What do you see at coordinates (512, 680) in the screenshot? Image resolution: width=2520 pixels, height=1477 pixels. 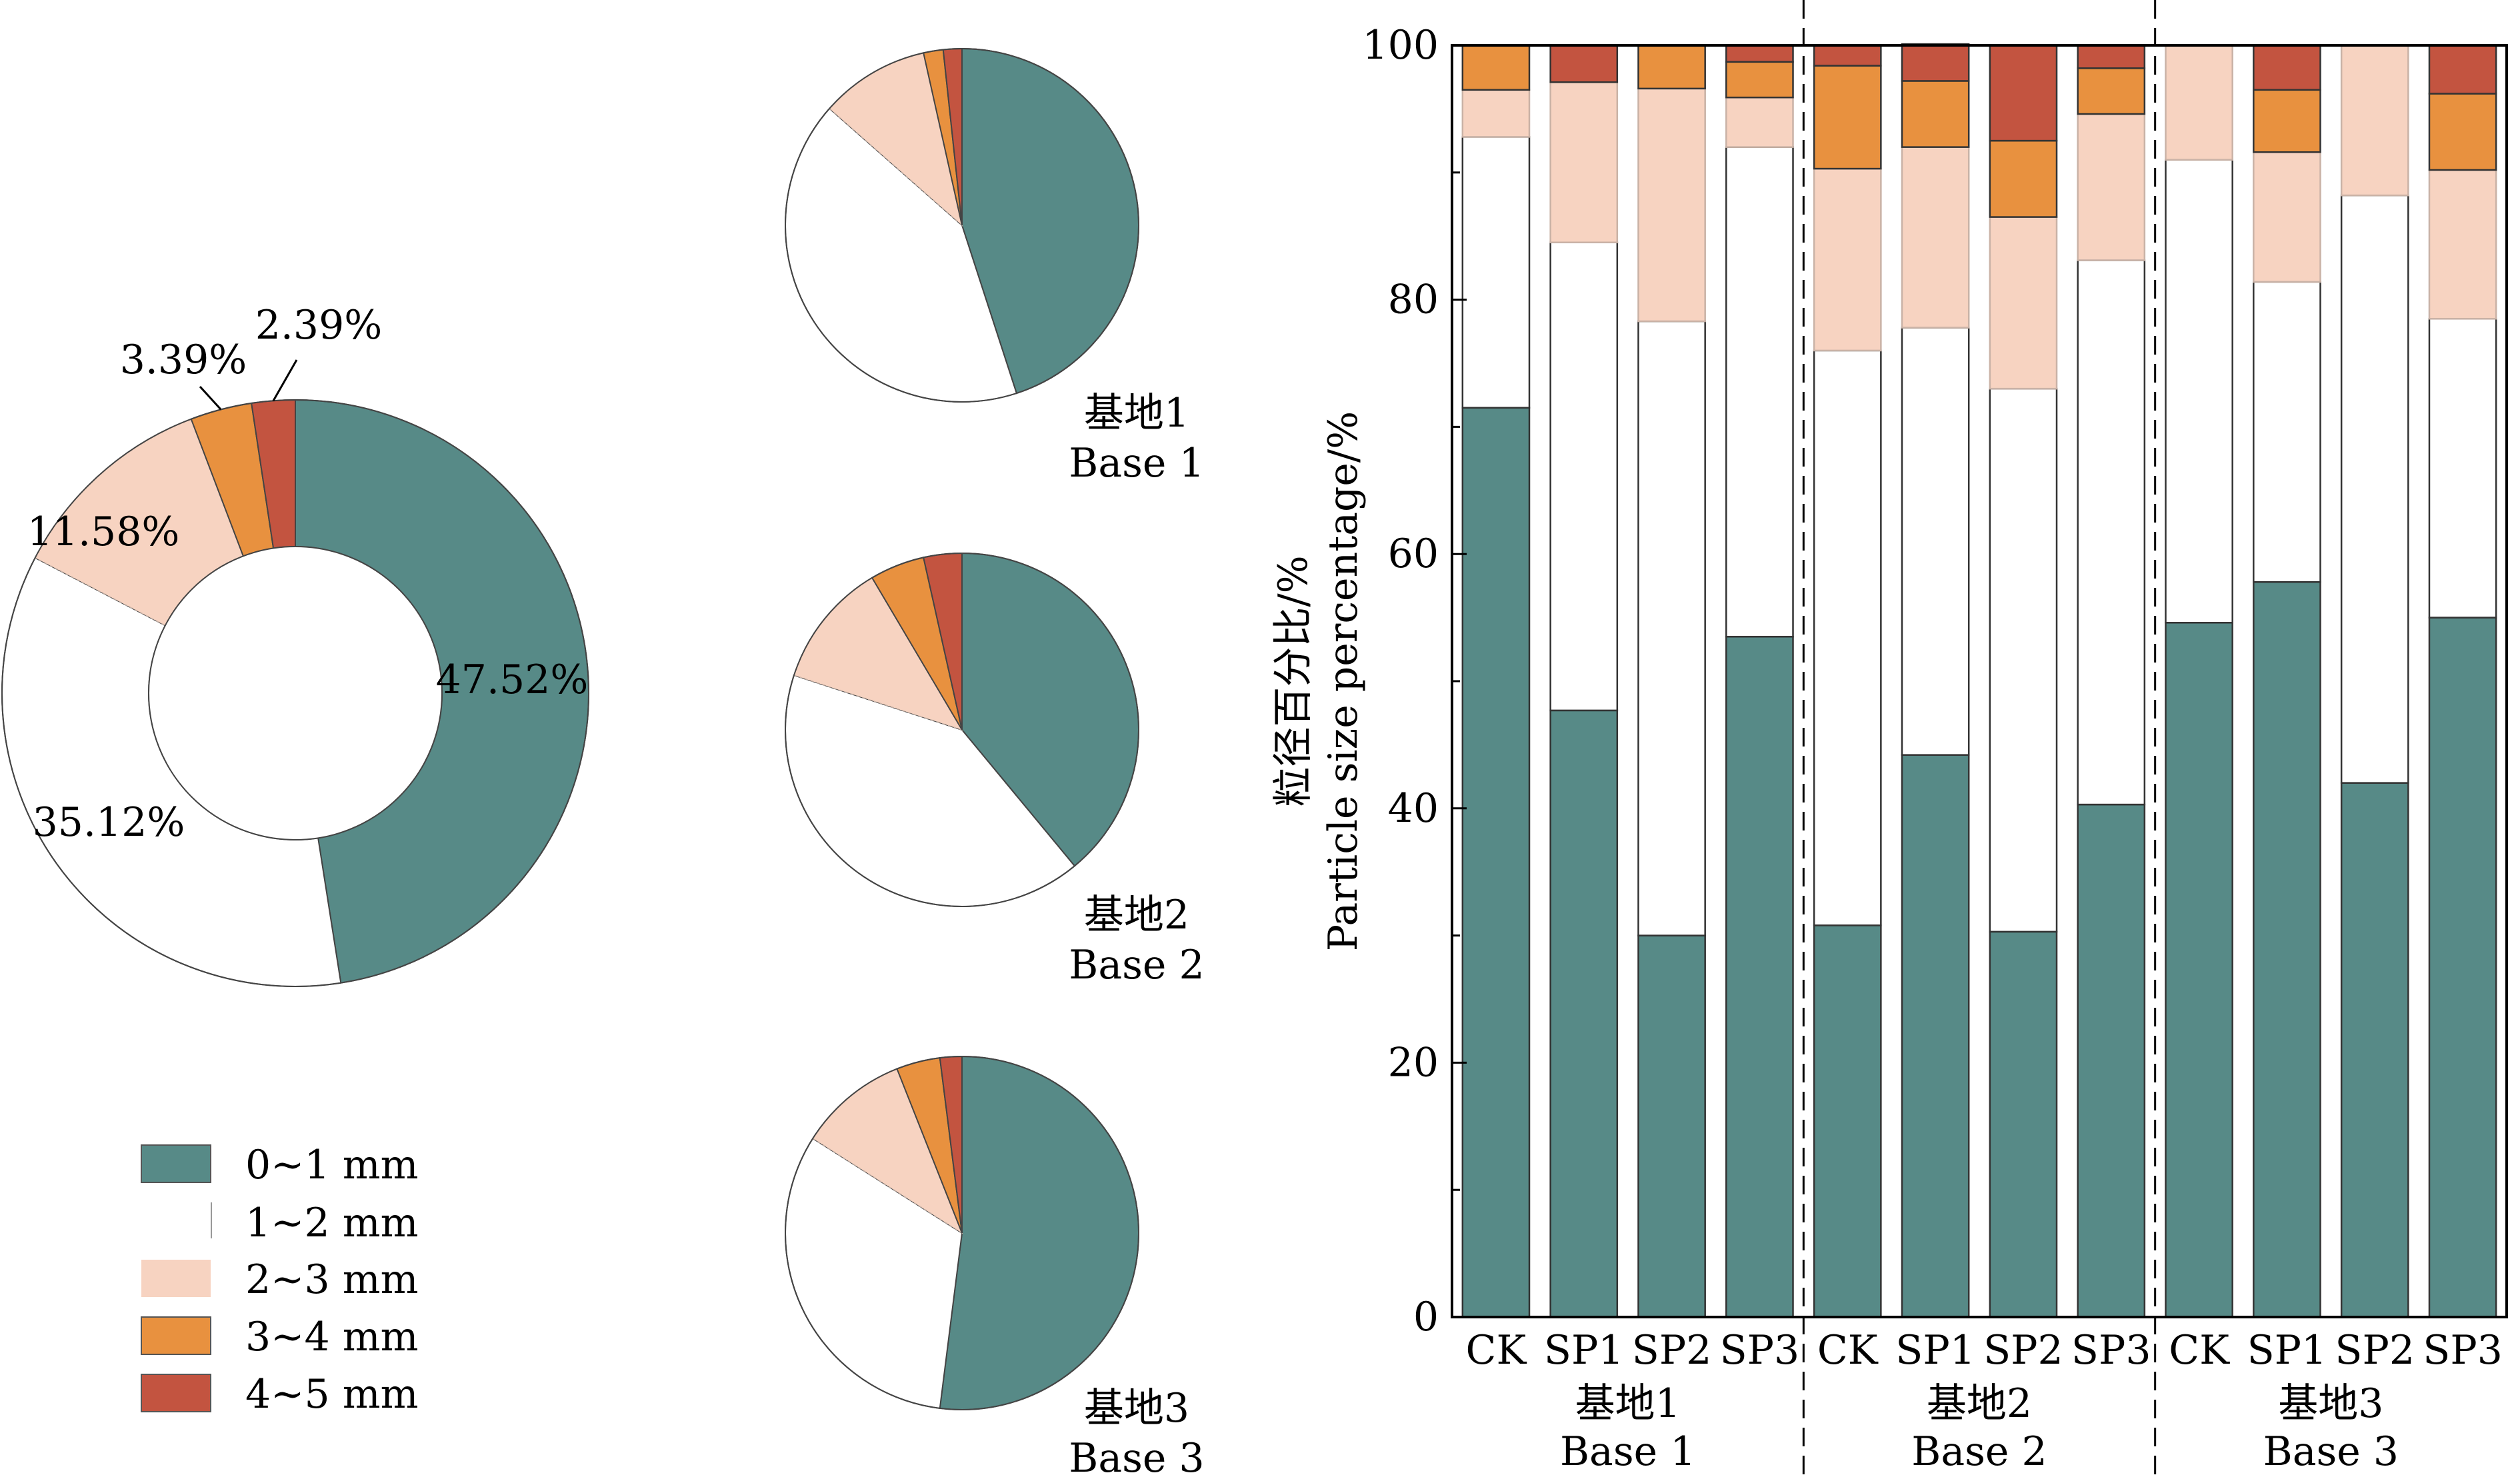 I see `donut-value-label: 47.52%` at bounding box center [512, 680].